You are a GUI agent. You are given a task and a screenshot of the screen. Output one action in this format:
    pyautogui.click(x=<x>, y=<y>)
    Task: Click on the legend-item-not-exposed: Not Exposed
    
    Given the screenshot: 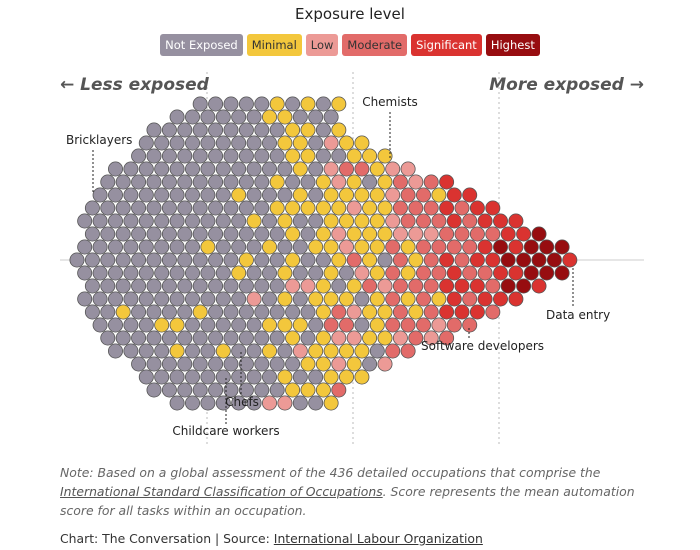 What is the action you would take?
    pyautogui.click(x=201, y=45)
    